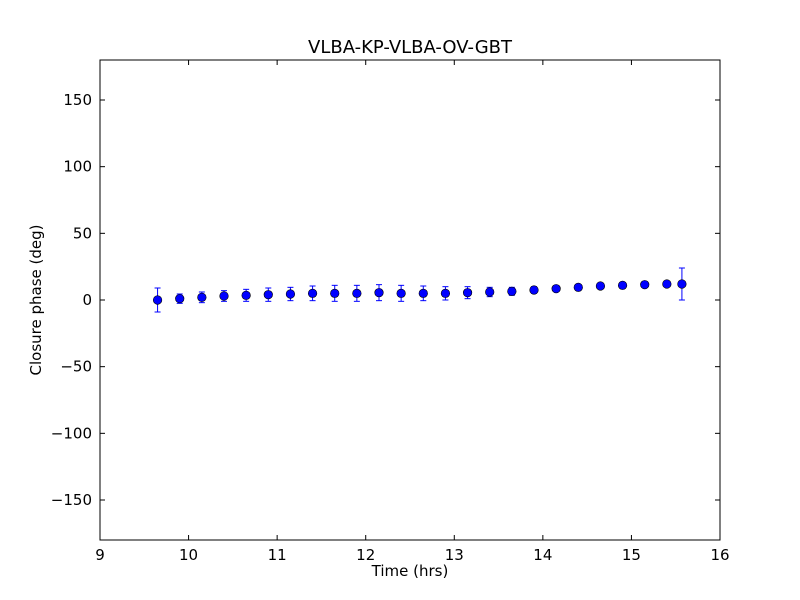 The height and width of the screenshot is (600, 800). I want to click on y-tick-label: 0, so click(87, 300).